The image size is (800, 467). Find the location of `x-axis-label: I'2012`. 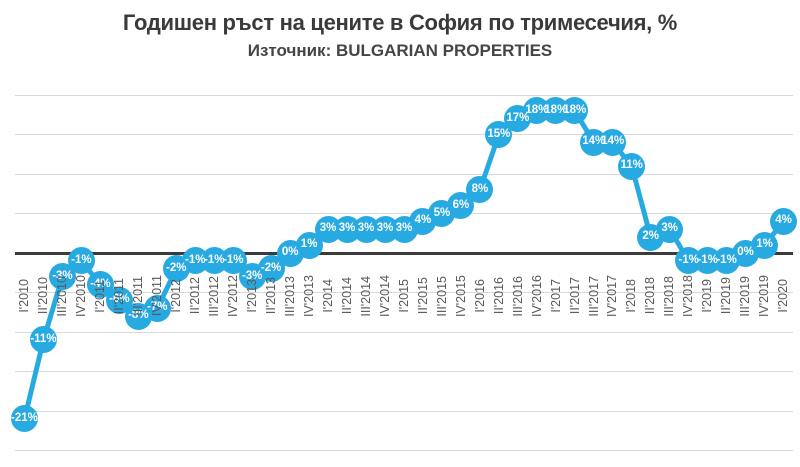

x-axis-label: I'2012 is located at coordinates (176, 296).